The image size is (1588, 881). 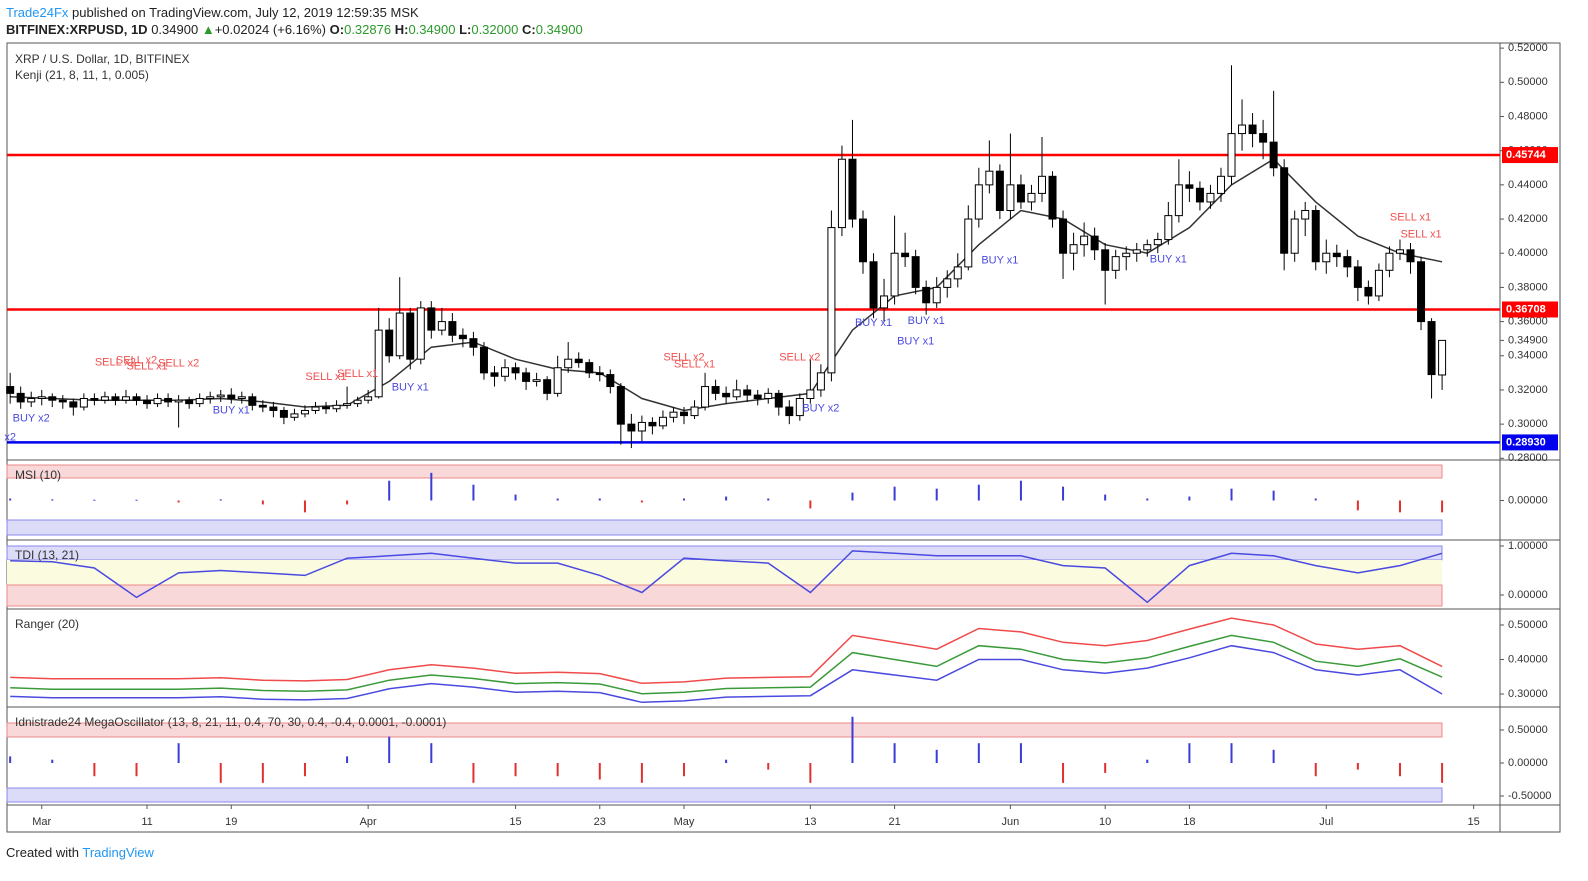 What do you see at coordinates (208, 29) in the screenshot?
I see `arrow: ▲` at bounding box center [208, 29].